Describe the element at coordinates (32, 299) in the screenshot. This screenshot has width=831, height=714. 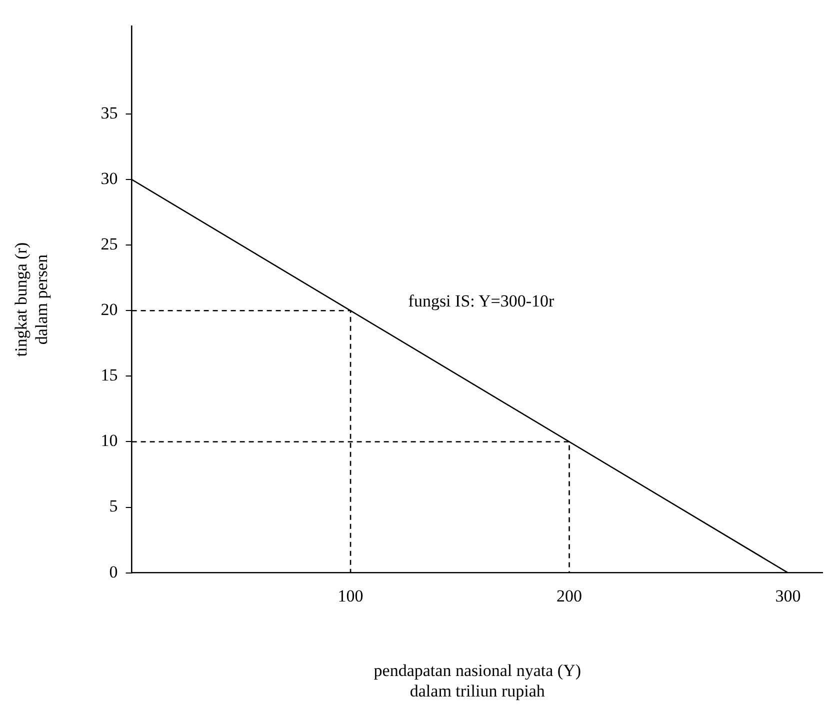
I see `y-axis-title: tingkat bunga (r) dalam persen` at that location.